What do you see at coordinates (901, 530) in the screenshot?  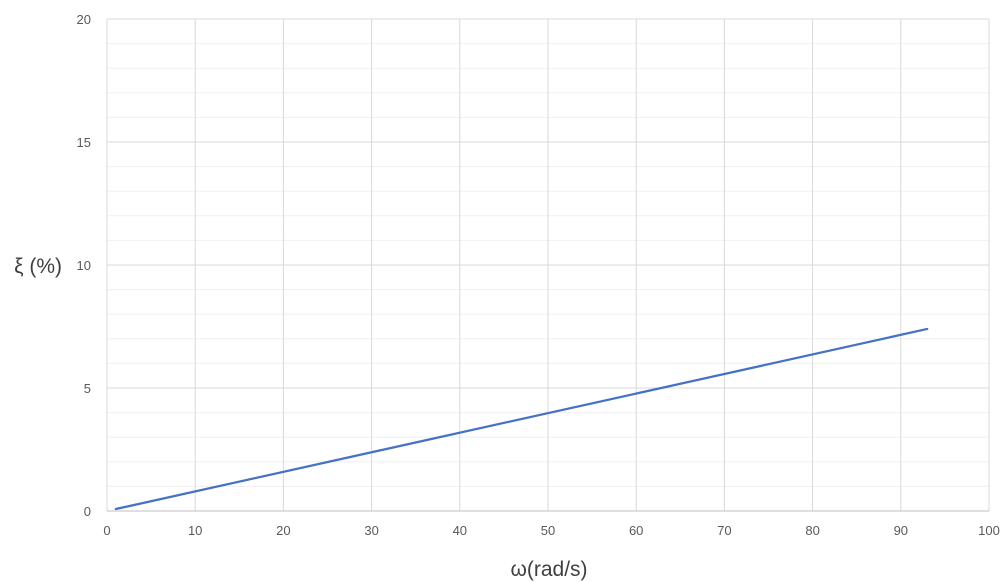 I see `x-tick-label: 90` at bounding box center [901, 530].